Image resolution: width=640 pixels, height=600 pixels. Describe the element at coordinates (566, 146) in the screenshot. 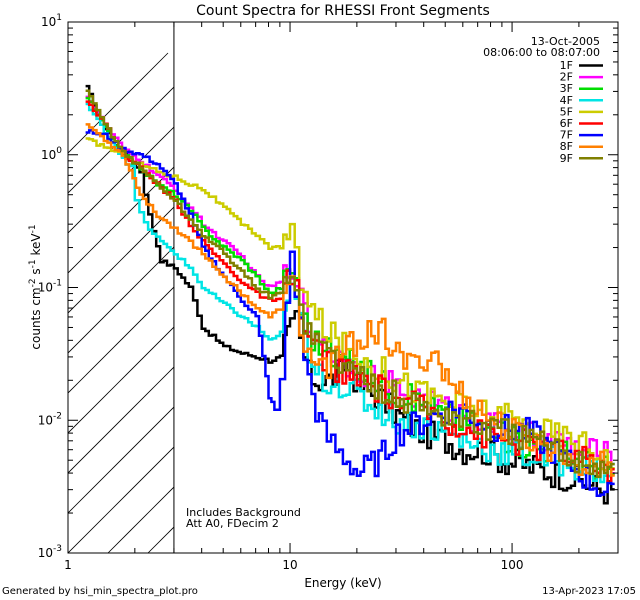

I see `legend-label-8F: 8F` at that location.